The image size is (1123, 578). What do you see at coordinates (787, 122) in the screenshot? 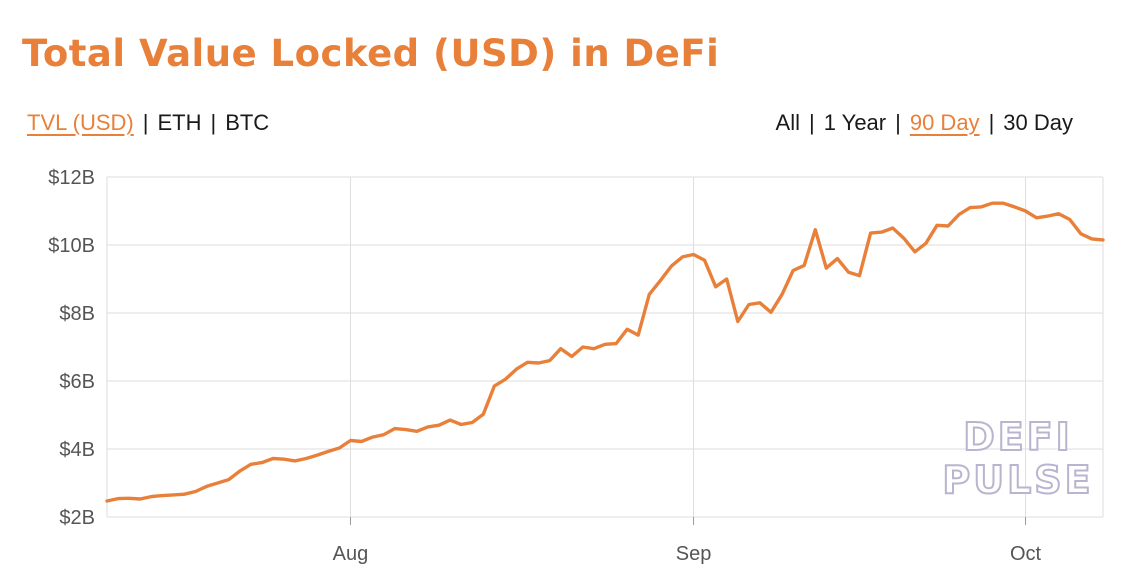
I see `all-range-option: All` at bounding box center [787, 122].